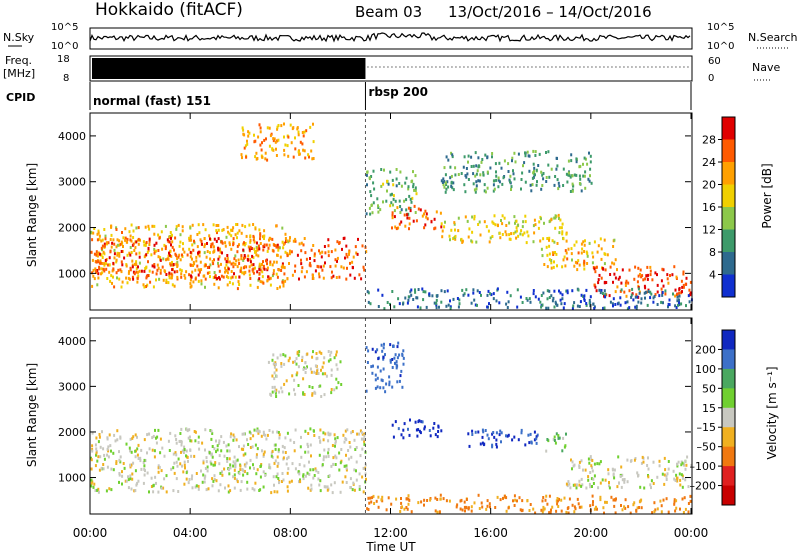 The width and height of the screenshot is (800, 554). I want to click on colorbar-swatch, so click(728, 456).